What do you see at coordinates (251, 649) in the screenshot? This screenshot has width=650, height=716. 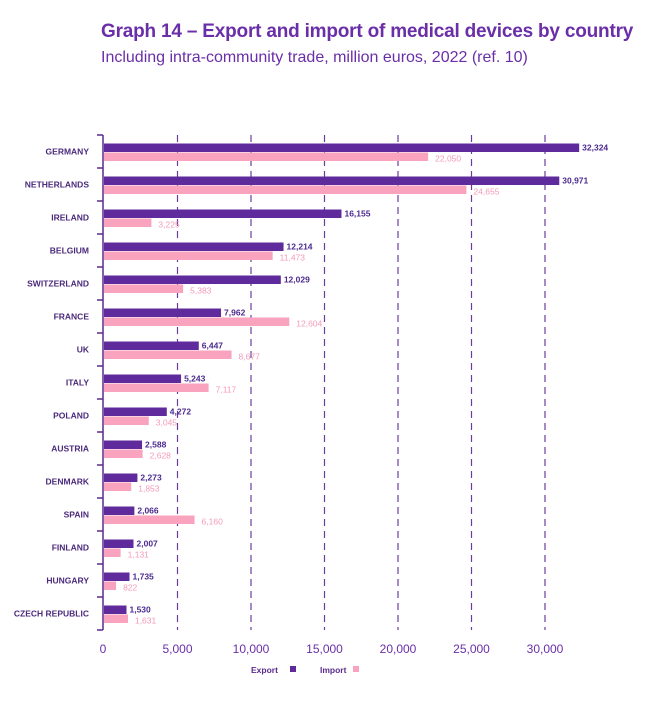 I see `x-tick-label: 10,000` at bounding box center [251, 649].